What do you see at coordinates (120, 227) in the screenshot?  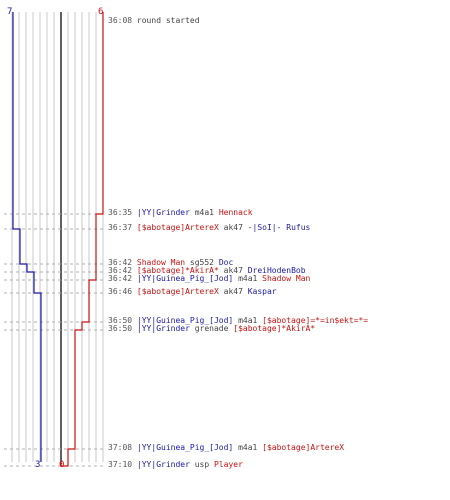 I see `event-time: 36:37` at bounding box center [120, 227].